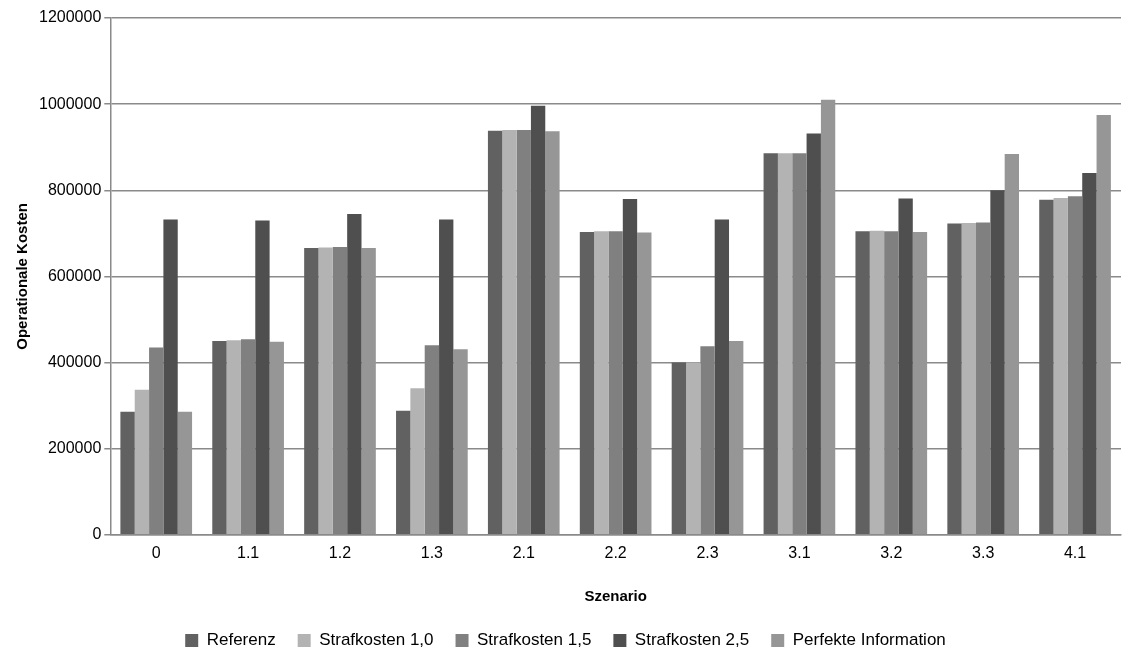 This screenshot has height=665, width=1137. What do you see at coordinates (74, 189) in the screenshot?
I see `y-tick-label: 800000` at bounding box center [74, 189].